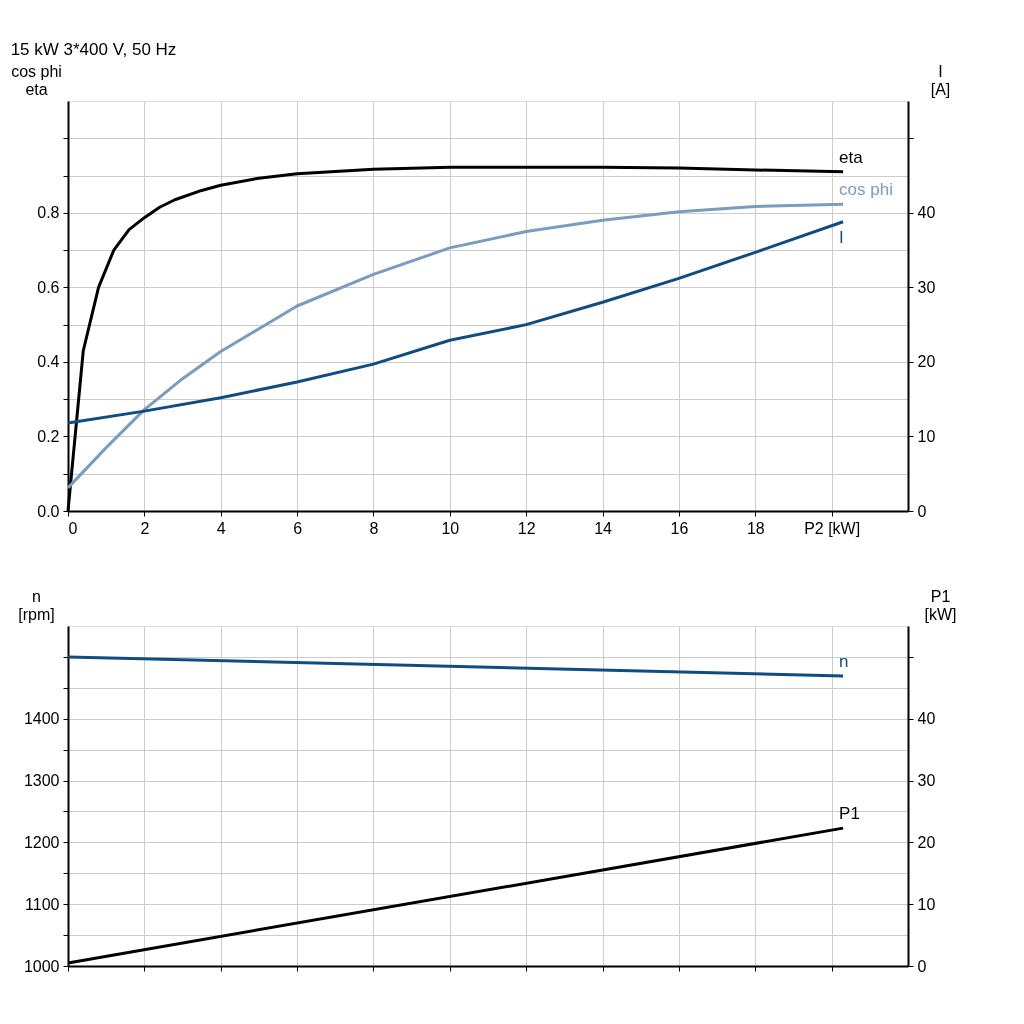  What do you see at coordinates (832, 528) in the screenshot?
I see `x-tick-label: P2 [kW]` at bounding box center [832, 528].